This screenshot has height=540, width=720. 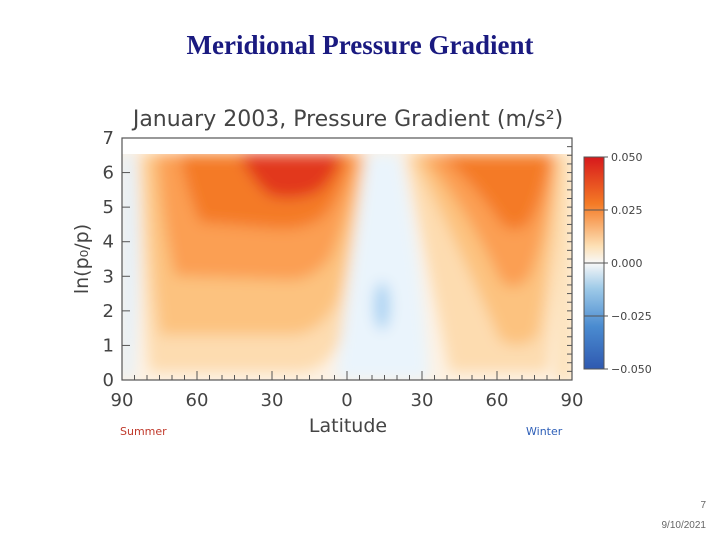 What do you see at coordinates (108, 311) in the screenshot?
I see `y-tick-label: 2` at bounding box center [108, 311].